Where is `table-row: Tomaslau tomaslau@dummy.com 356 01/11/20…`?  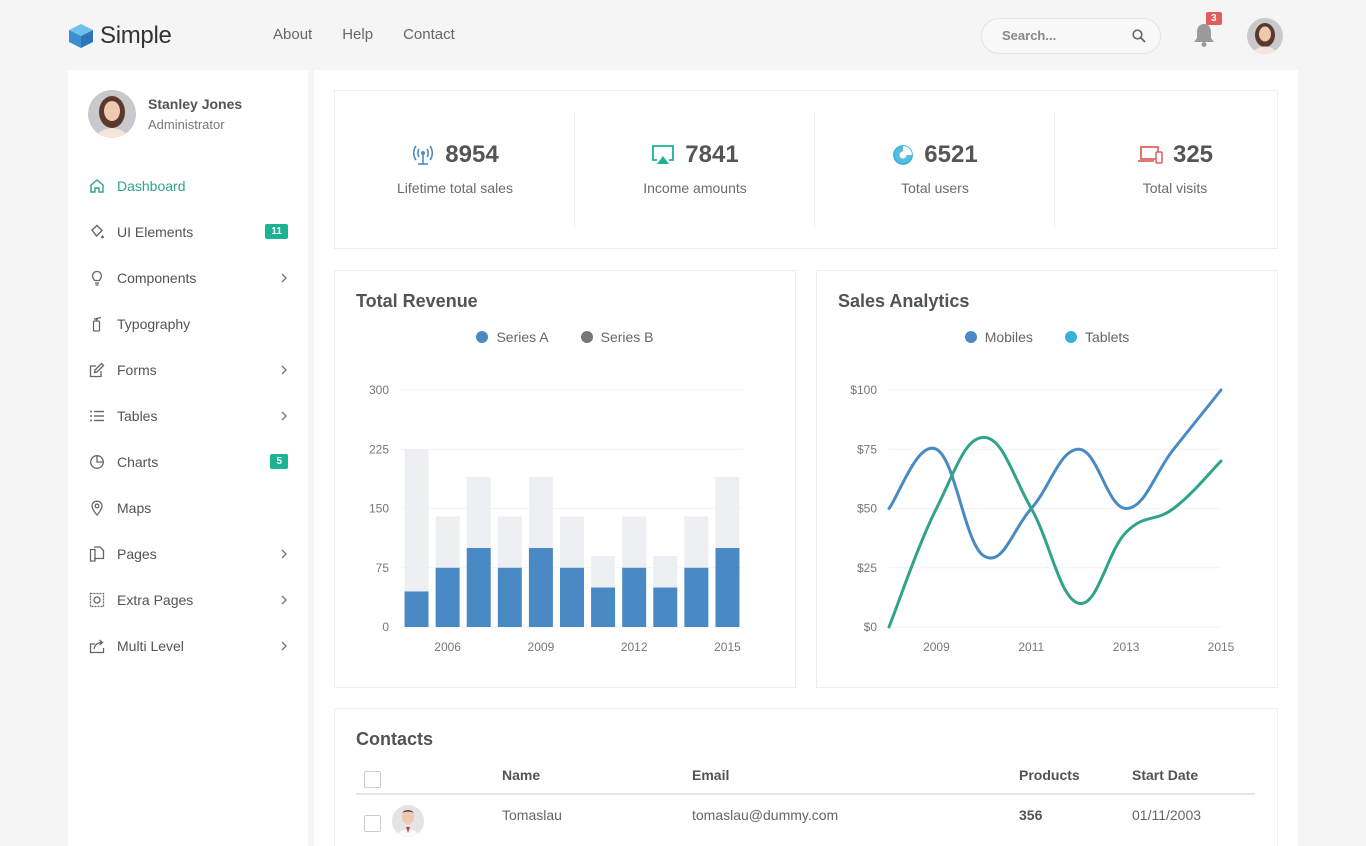 table-row: Tomaslau tomaslau@dummy.com 356 01/11/20… is located at coordinates (805, 821).